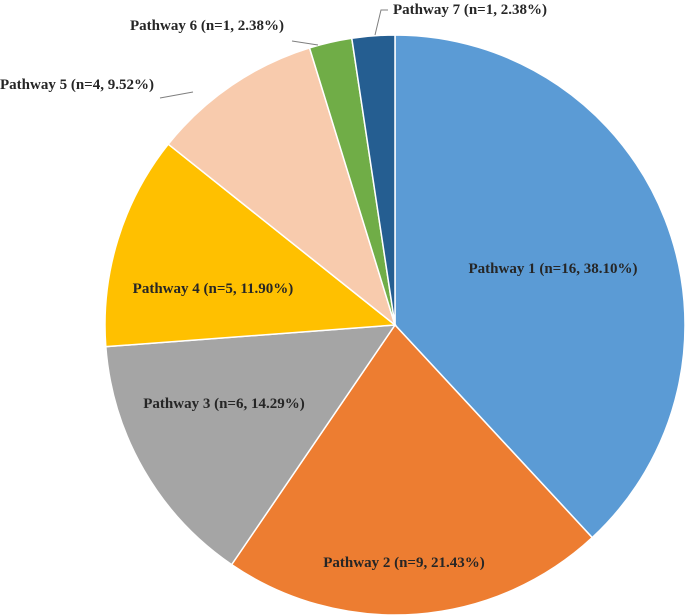 The height and width of the screenshot is (615, 685). What do you see at coordinates (273, 54) in the screenshot?
I see `leader-lines-layer` at bounding box center [273, 54].